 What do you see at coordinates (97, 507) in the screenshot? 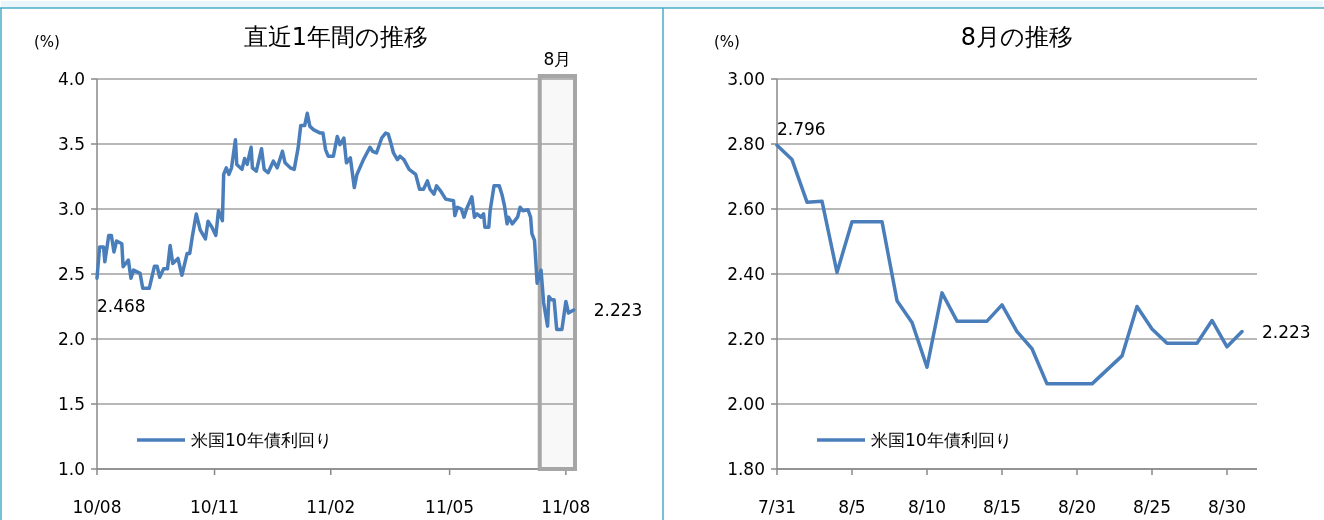
I see `x-tick-label: 10/08` at bounding box center [97, 507].